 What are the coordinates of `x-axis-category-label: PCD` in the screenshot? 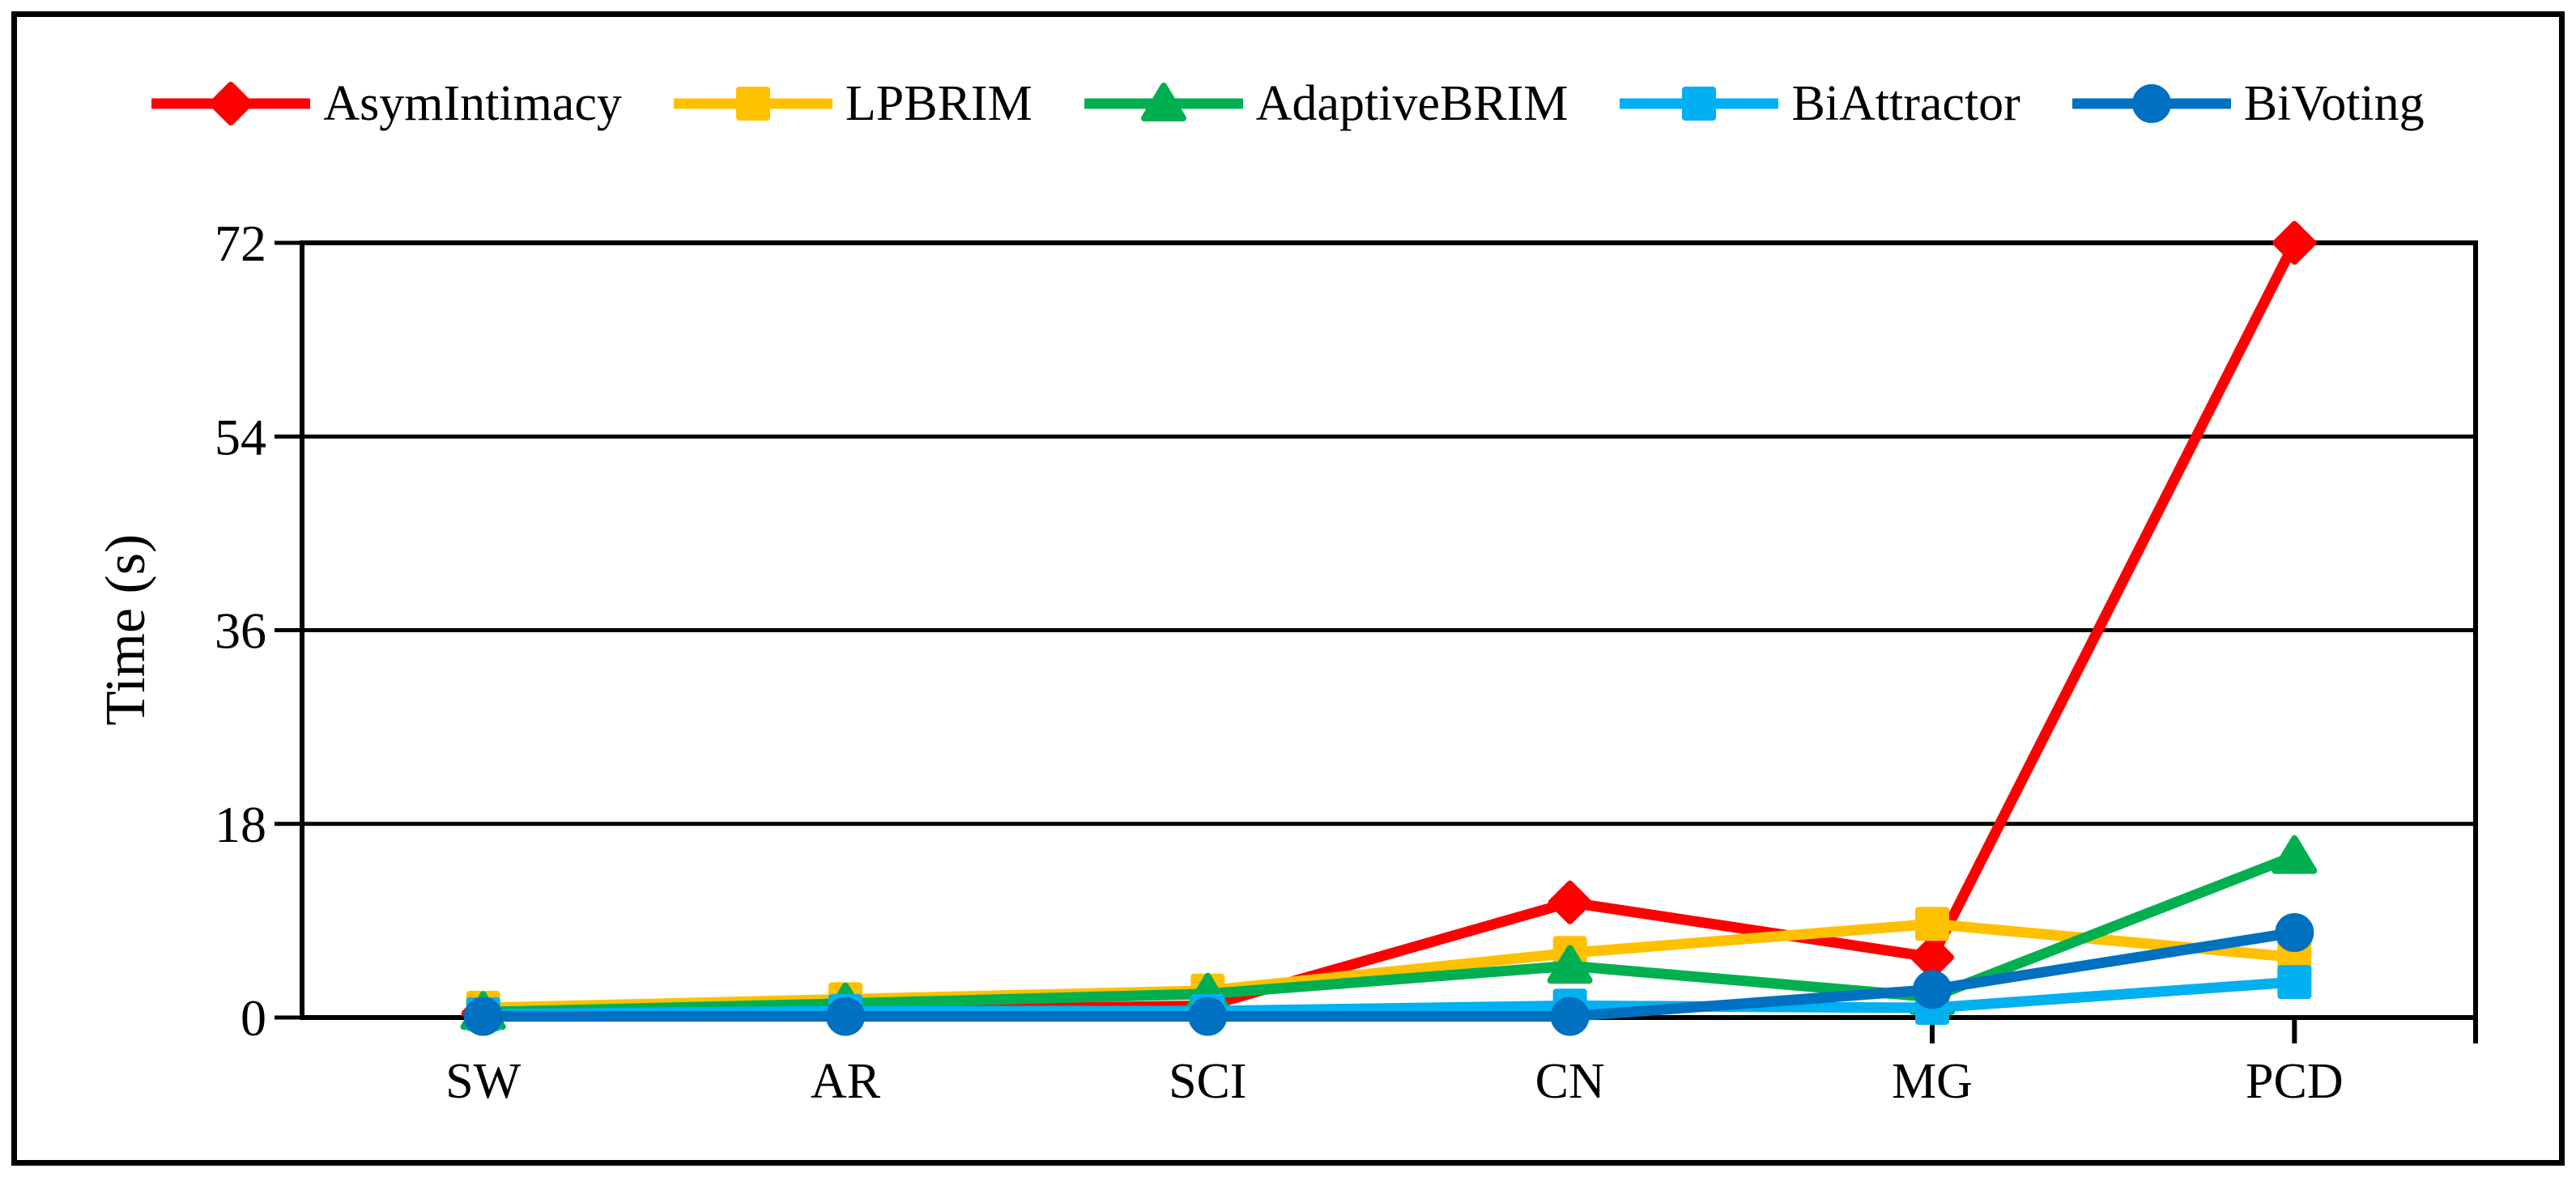 It's located at (2295, 1081).